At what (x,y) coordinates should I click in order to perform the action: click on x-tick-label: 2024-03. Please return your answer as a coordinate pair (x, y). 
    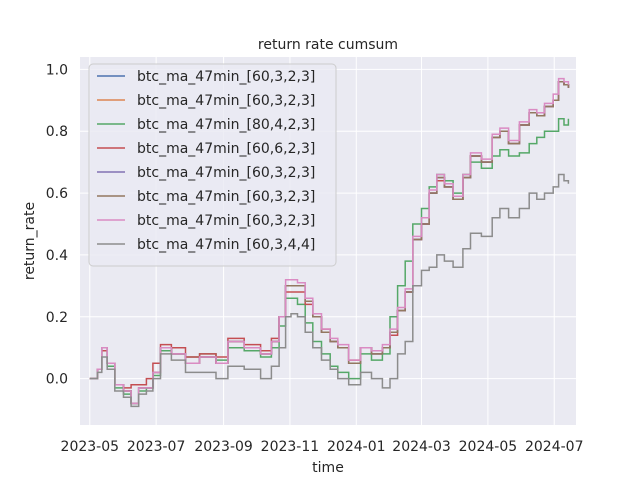
    Looking at the image, I should click on (421, 447).